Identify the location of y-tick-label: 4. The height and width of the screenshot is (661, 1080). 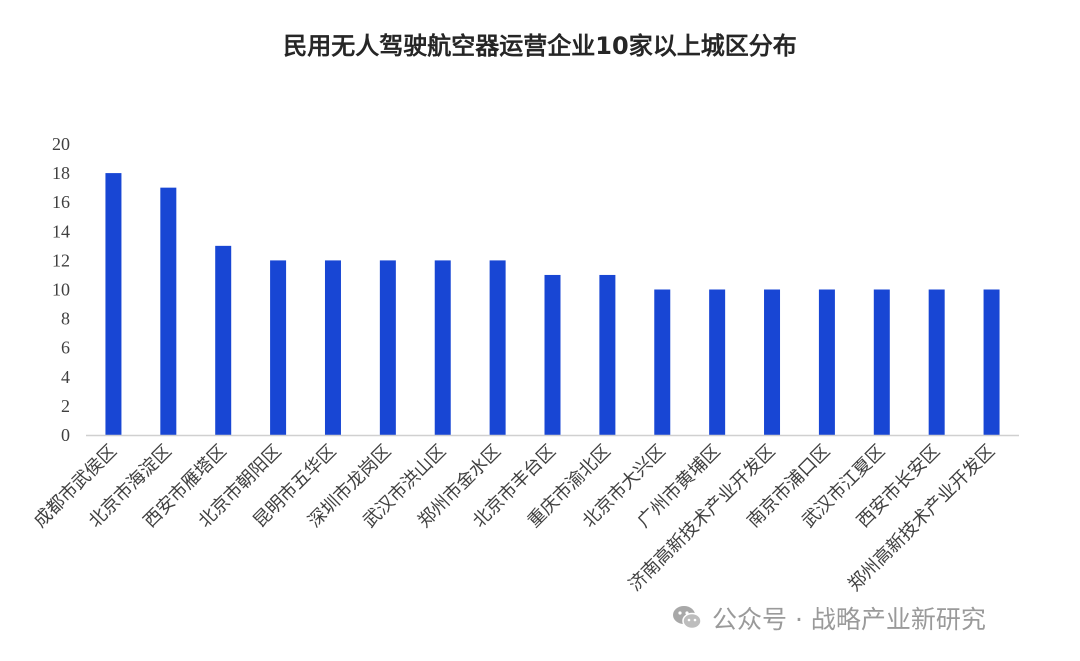
(65, 377).